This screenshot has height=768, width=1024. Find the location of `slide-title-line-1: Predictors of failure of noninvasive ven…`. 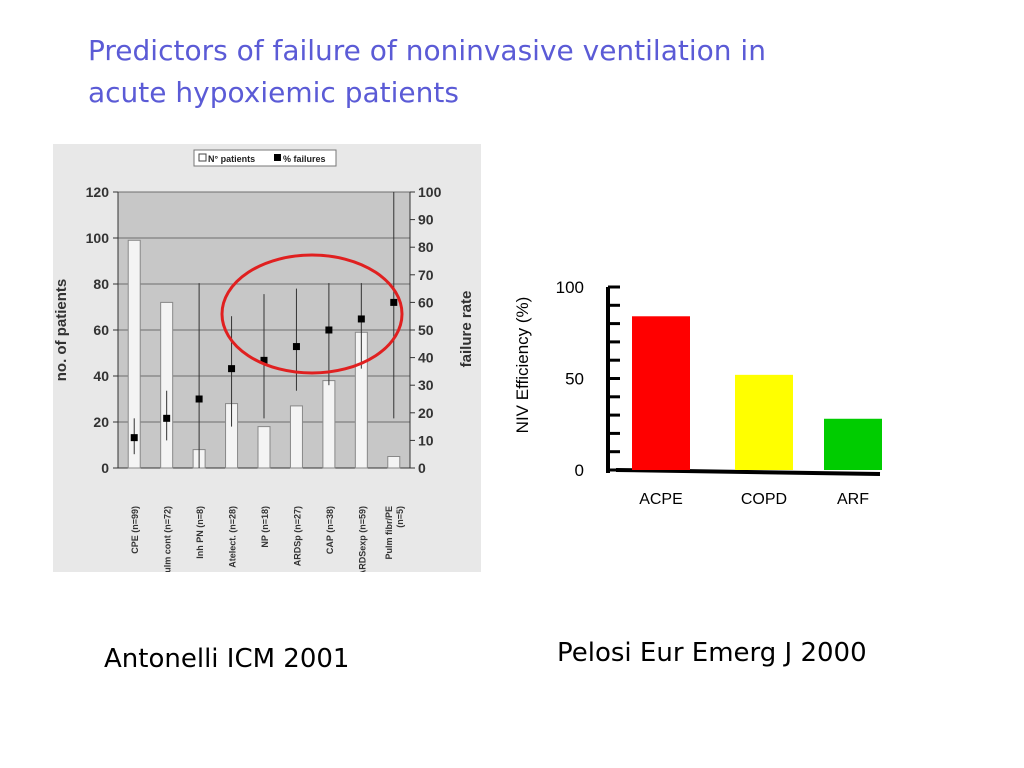

slide-title-line-1: Predictors of failure of noninvasive ven… is located at coordinates (427, 50).